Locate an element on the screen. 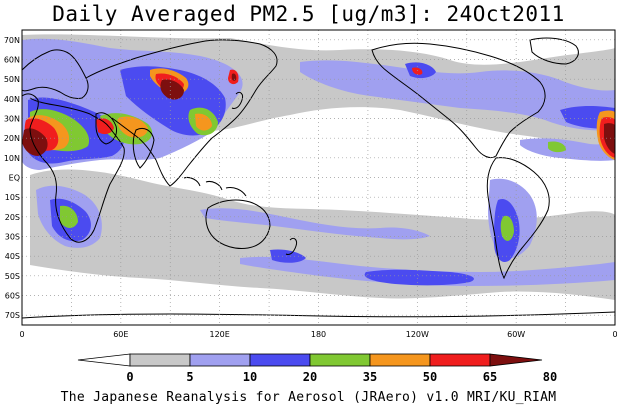 This screenshot has height=410, width=617. colorbar is located at coordinates (310, 360).